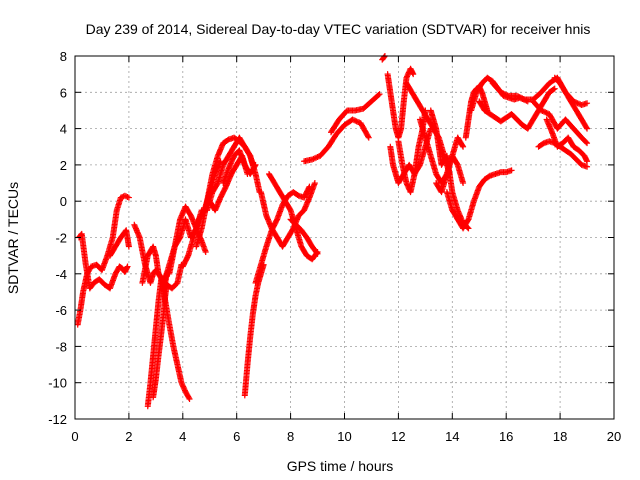 This screenshot has height=480, width=640. What do you see at coordinates (398, 436) in the screenshot?
I see `x-tick-label: 12` at bounding box center [398, 436].